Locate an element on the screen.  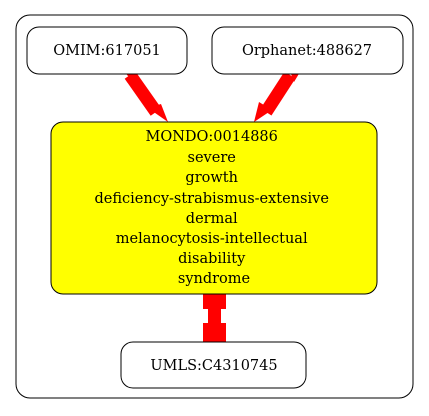
node-umls: UMLS:C4310745 is located at coordinates (213, 365).